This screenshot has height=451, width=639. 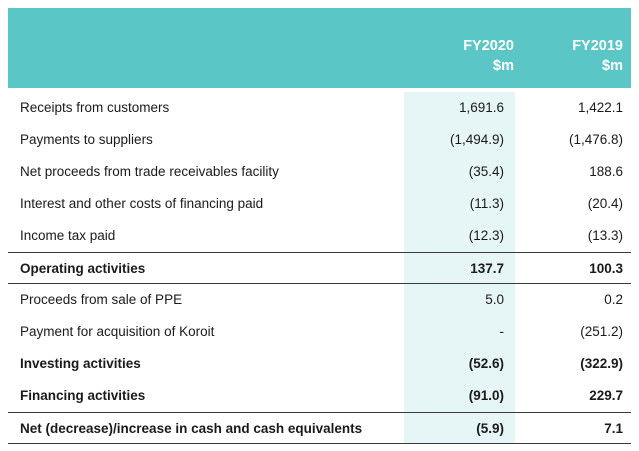 I want to click on row-value-fy2019: (1,476.8), so click(x=595, y=139).